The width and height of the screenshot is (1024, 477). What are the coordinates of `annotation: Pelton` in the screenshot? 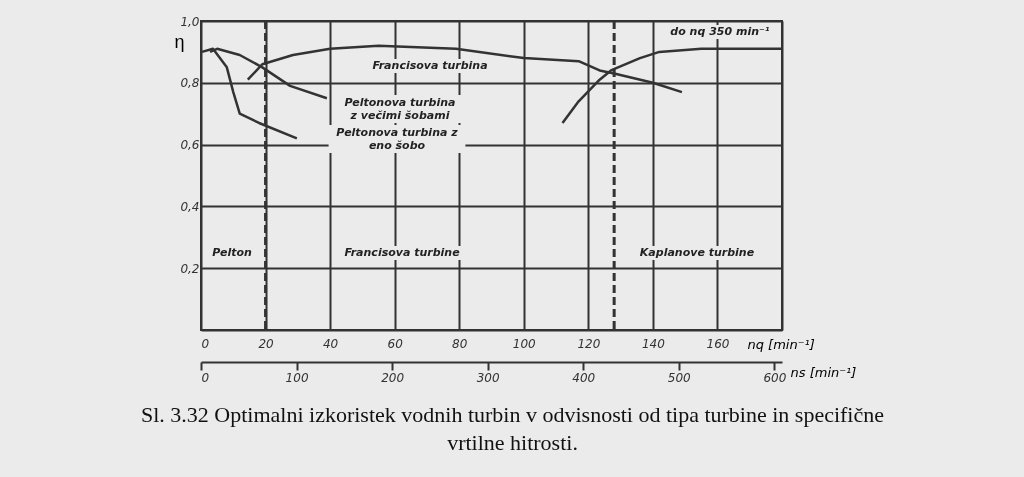 It's located at (232, 252).